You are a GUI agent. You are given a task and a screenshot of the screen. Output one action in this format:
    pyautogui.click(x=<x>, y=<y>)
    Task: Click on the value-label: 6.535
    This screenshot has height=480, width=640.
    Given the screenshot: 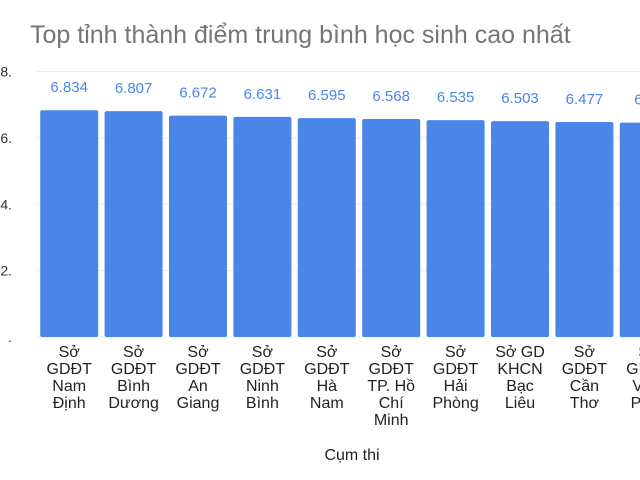 What is the action you would take?
    pyautogui.click(x=456, y=97)
    